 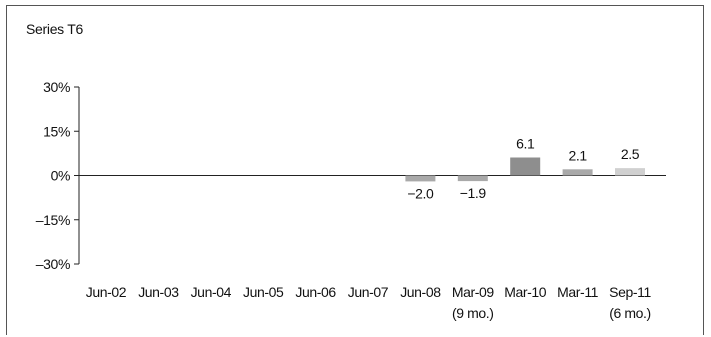 What do you see at coordinates (473, 193) in the screenshot?
I see `data-label: −1.9` at bounding box center [473, 193].